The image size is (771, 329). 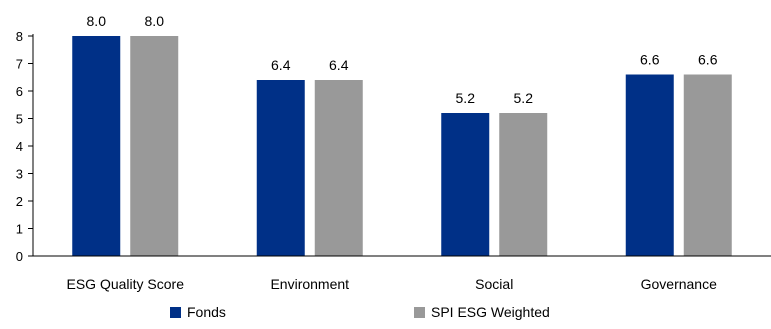 I want to click on x-tick-label-environment: Environment, so click(x=309, y=284).